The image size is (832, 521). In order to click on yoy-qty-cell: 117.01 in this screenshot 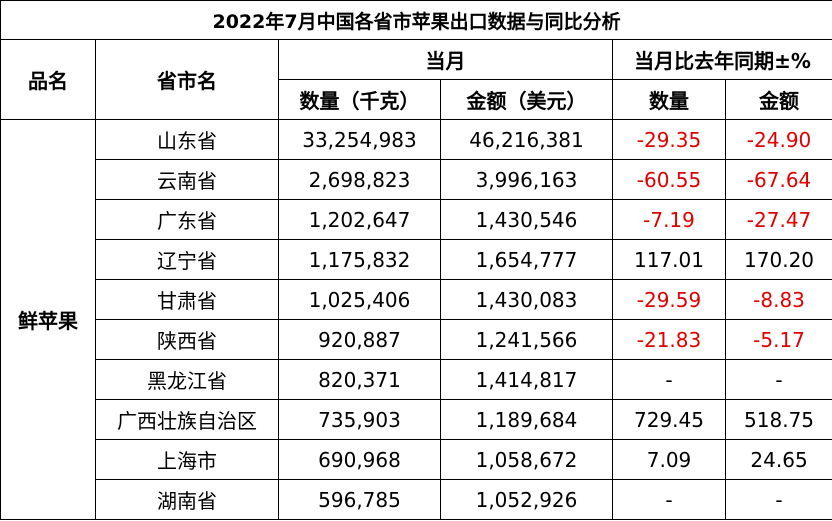, I will do `click(669, 259)`.